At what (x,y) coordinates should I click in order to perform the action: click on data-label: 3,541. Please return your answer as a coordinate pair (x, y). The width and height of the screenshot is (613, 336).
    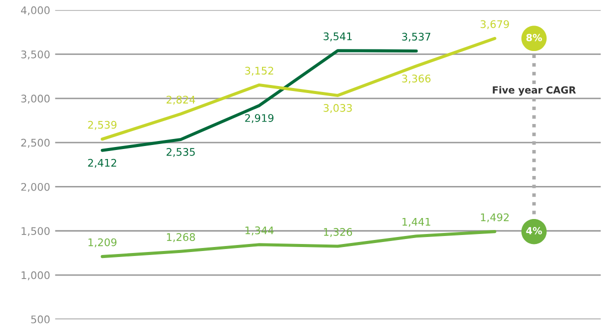
    Looking at the image, I should click on (338, 37).